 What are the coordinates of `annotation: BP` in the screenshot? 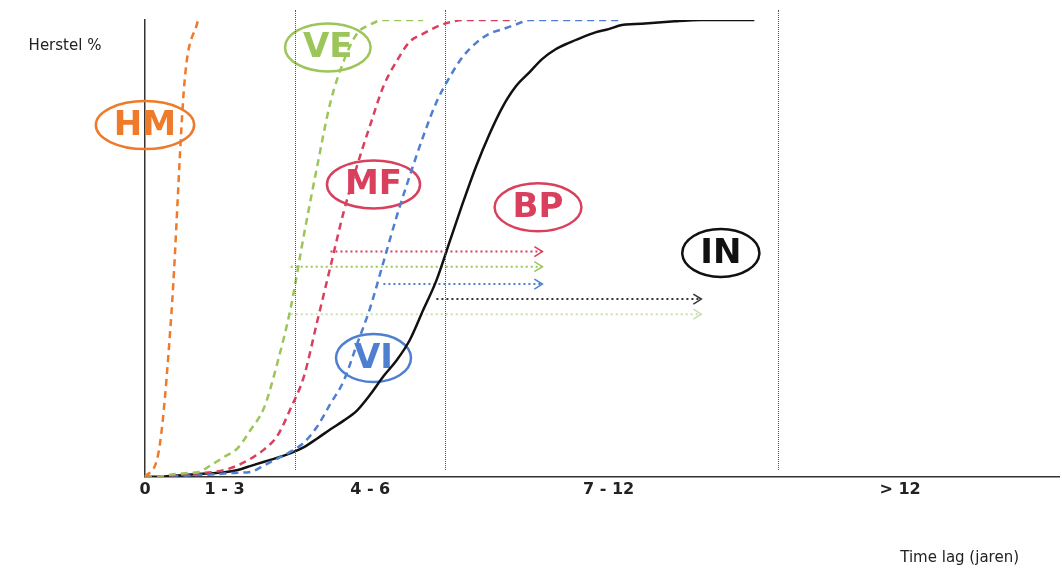 It's located at (538, 205).